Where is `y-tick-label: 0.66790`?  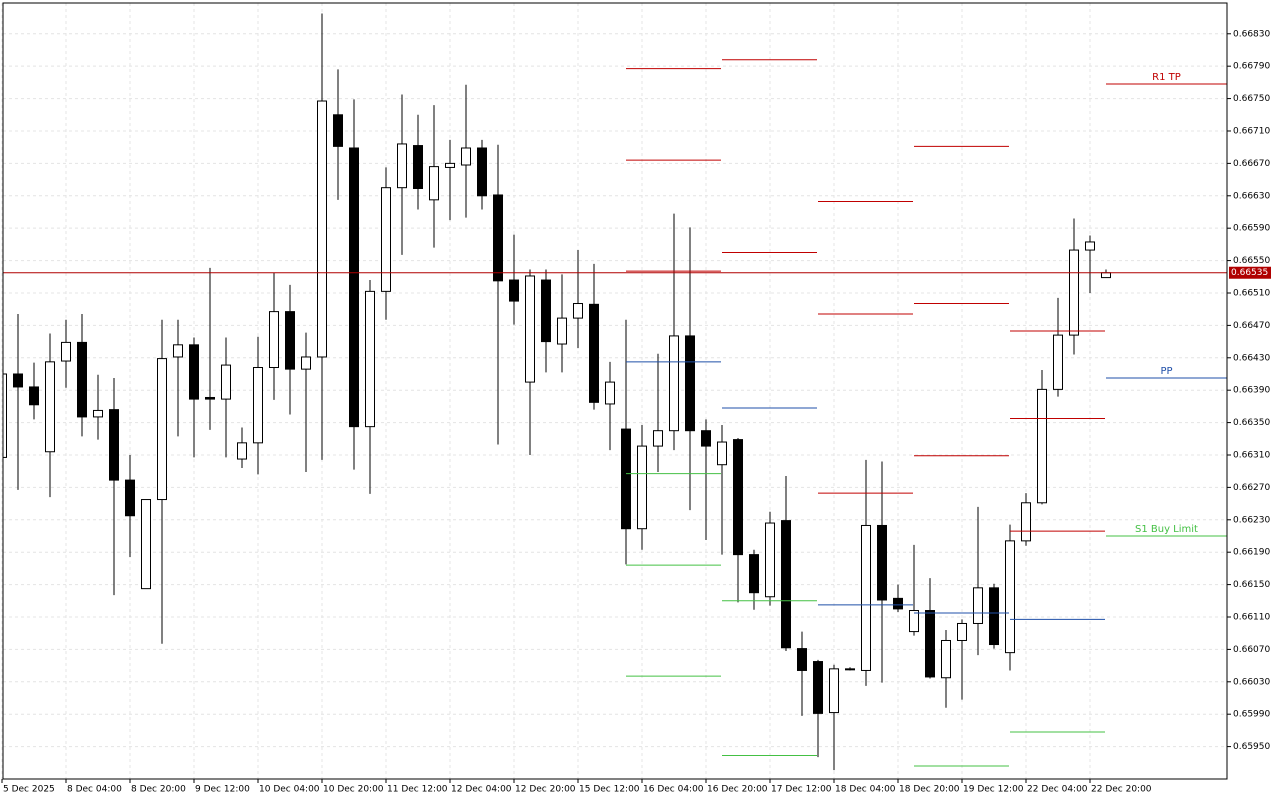
y-tick-label: 0.66790 is located at coordinates (1251, 67).